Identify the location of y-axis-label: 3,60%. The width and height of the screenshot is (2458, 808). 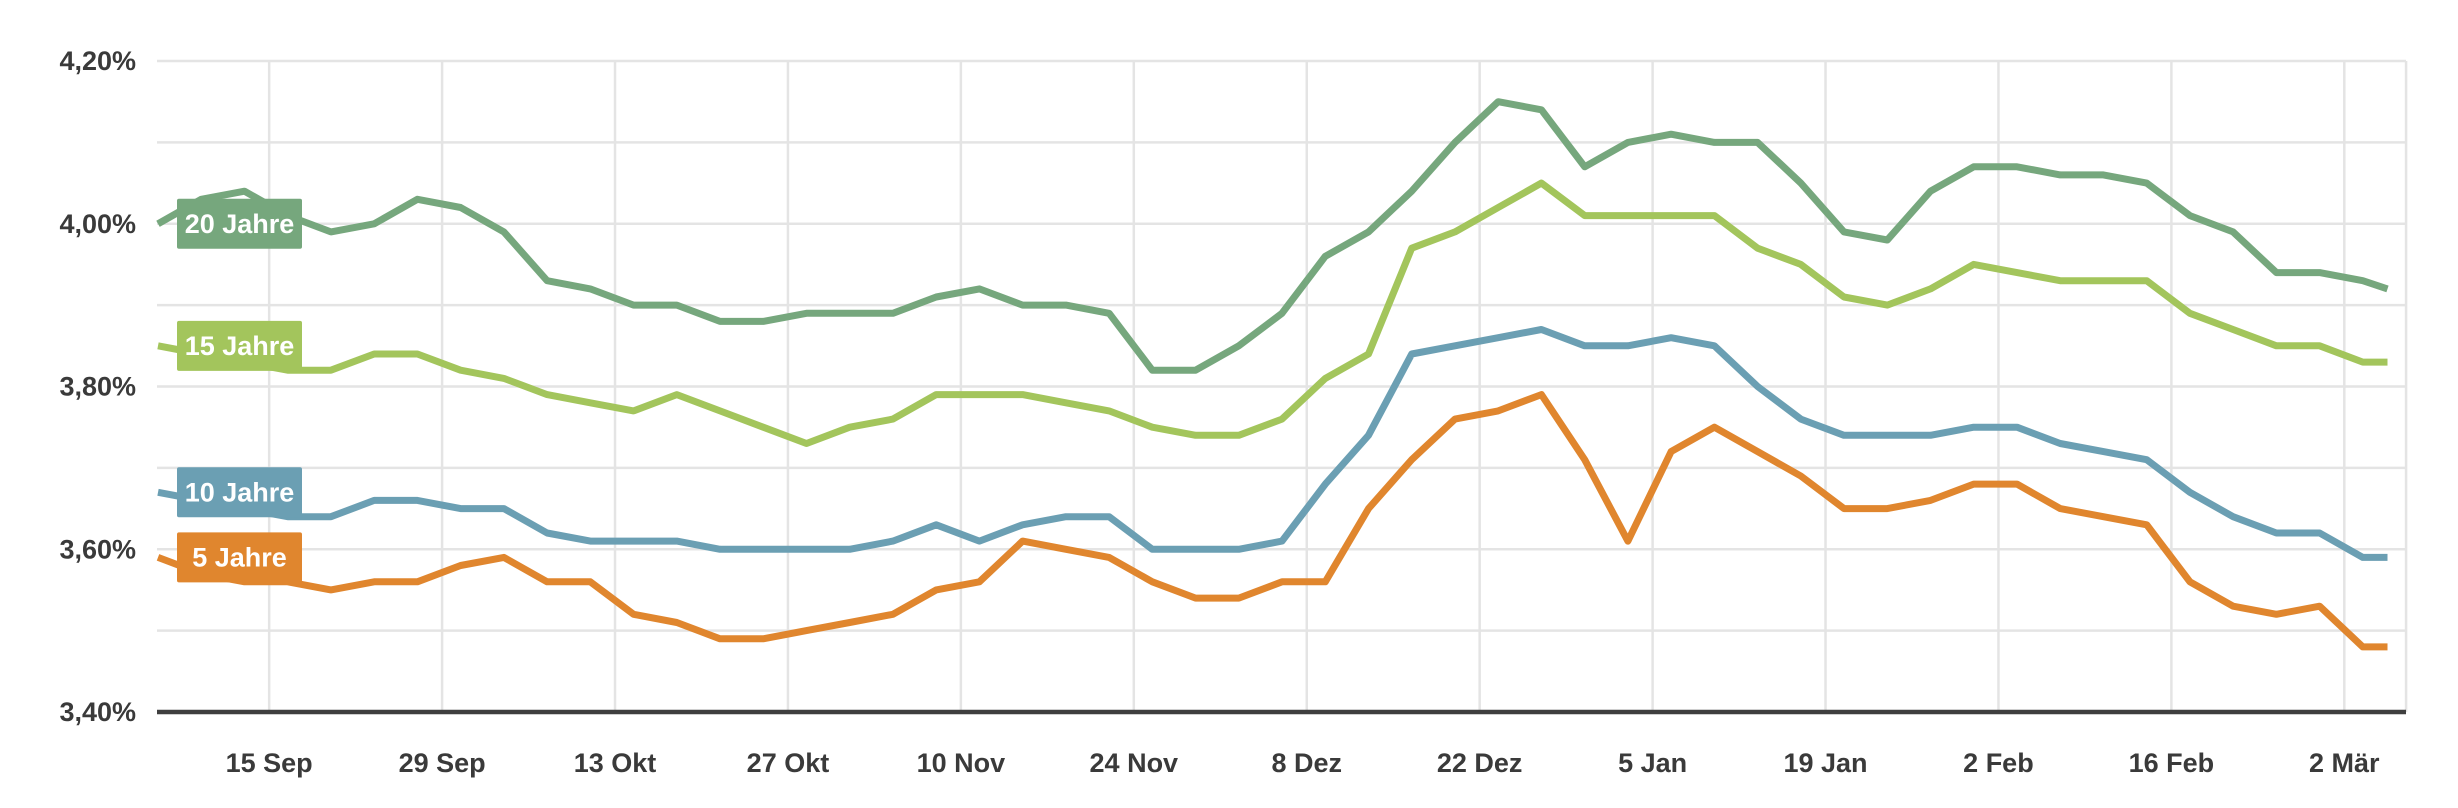
(97, 549).